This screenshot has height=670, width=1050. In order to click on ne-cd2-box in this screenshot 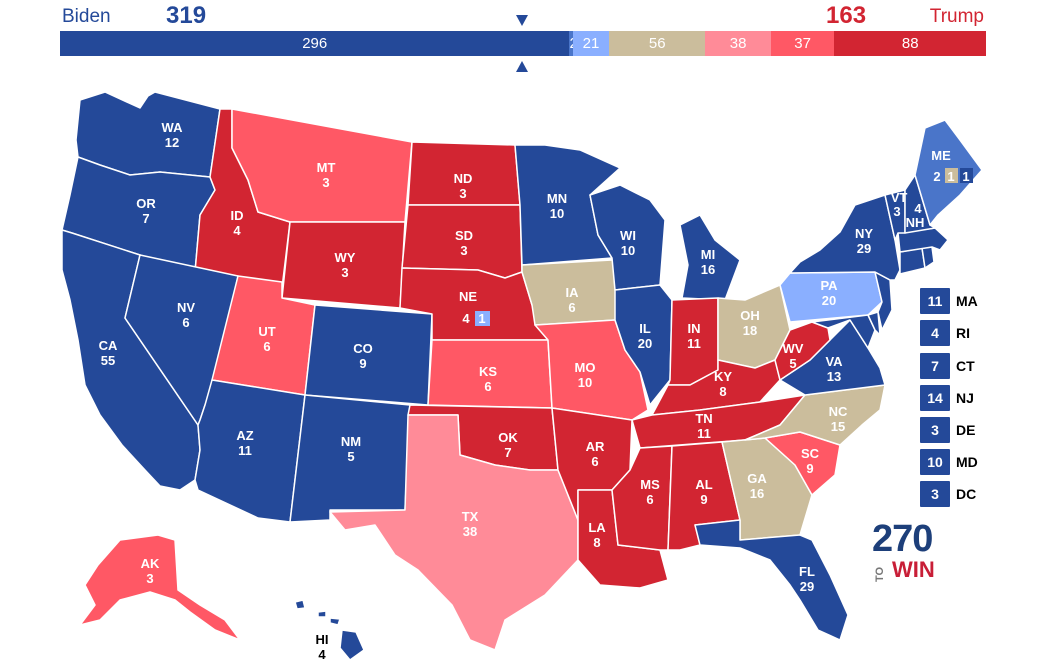, I will do `click(482, 318)`.